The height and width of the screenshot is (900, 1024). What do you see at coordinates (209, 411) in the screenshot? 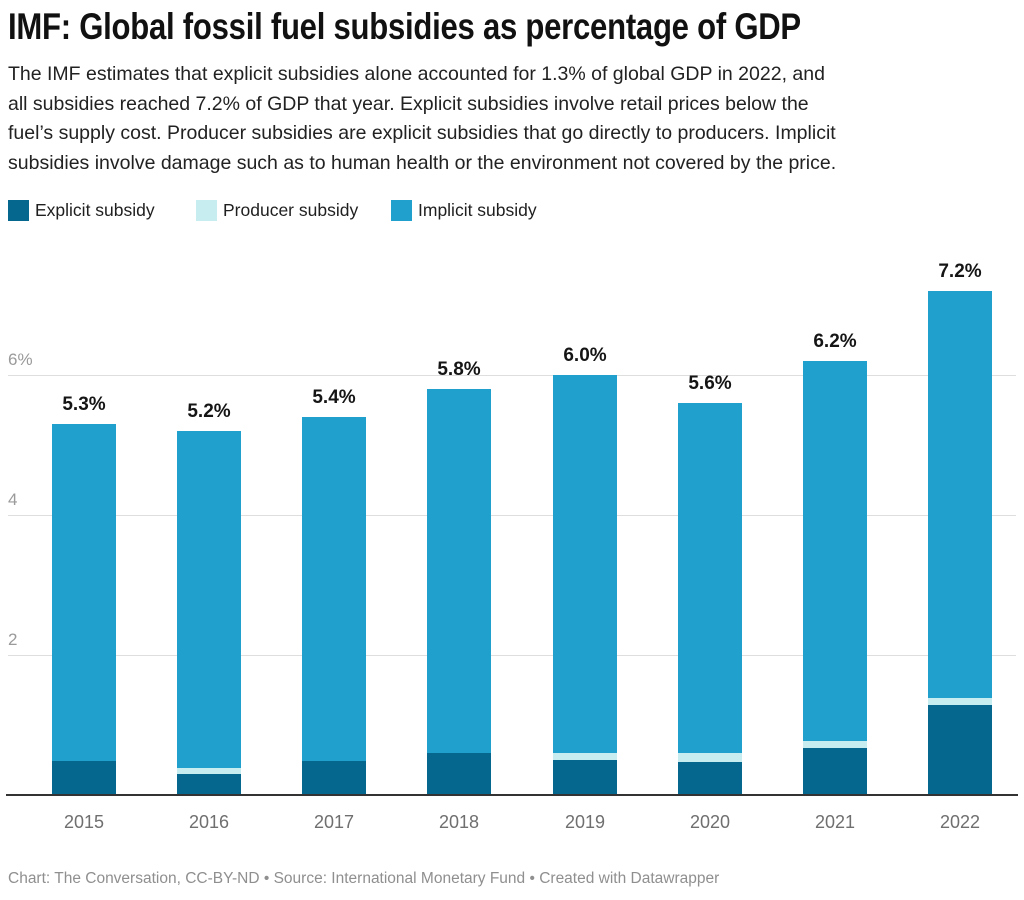
I see `value-label-2016: 5.2%` at bounding box center [209, 411].